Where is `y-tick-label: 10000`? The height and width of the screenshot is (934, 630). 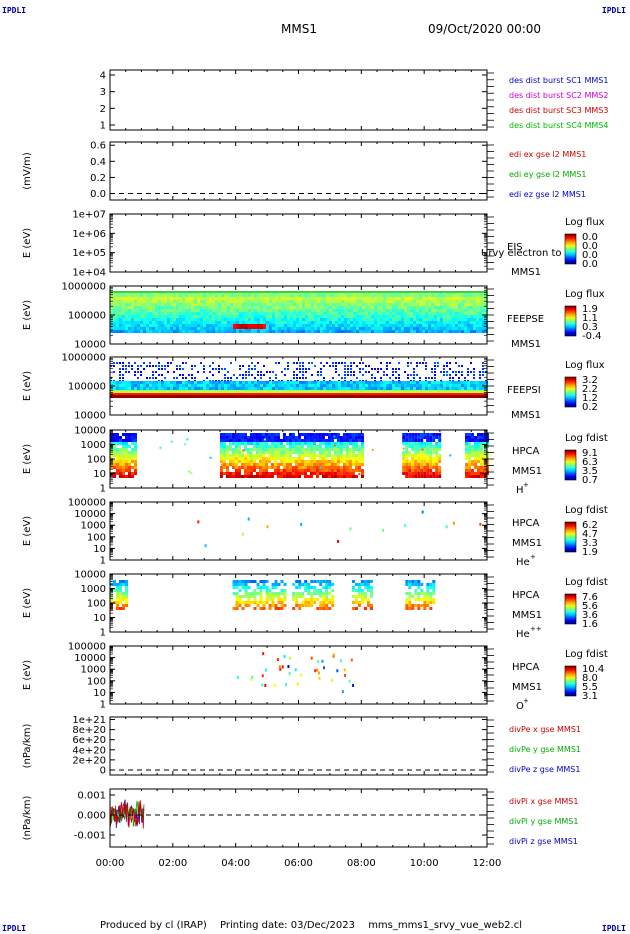 y-tick-label: 10000 is located at coordinates (90, 345).